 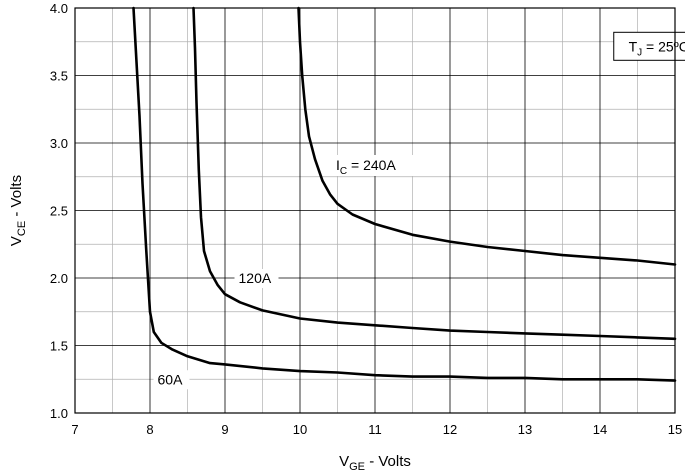 I want to click on label-120a-bg, so click(x=256, y=278).